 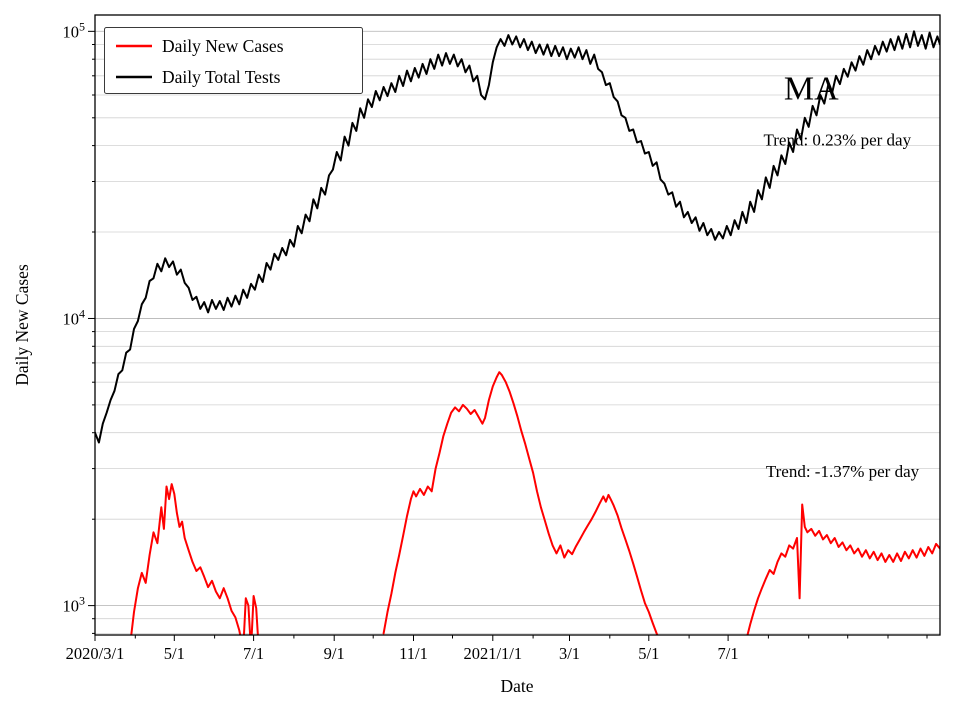 I want to click on y-axis-label: Daily New Cases, so click(x=22, y=325).